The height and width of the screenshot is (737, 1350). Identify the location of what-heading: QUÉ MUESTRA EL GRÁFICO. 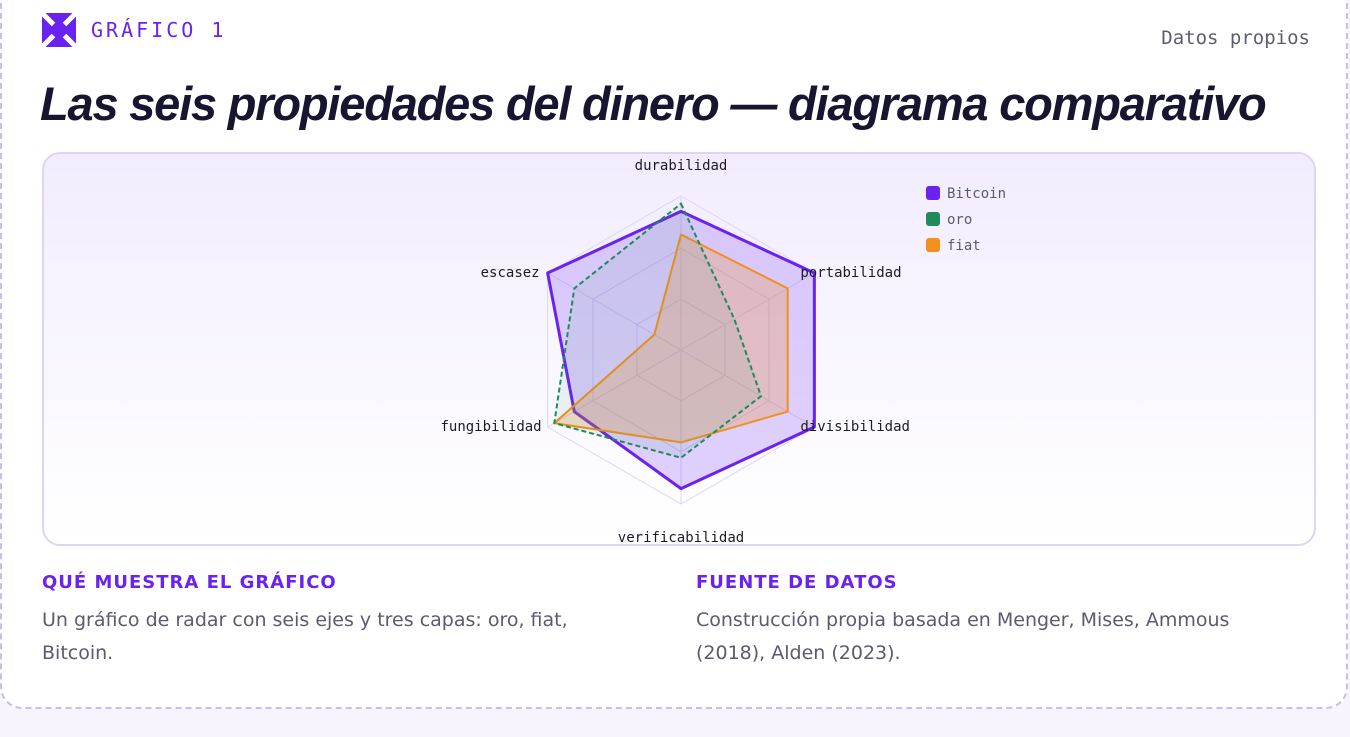
(189, 582).